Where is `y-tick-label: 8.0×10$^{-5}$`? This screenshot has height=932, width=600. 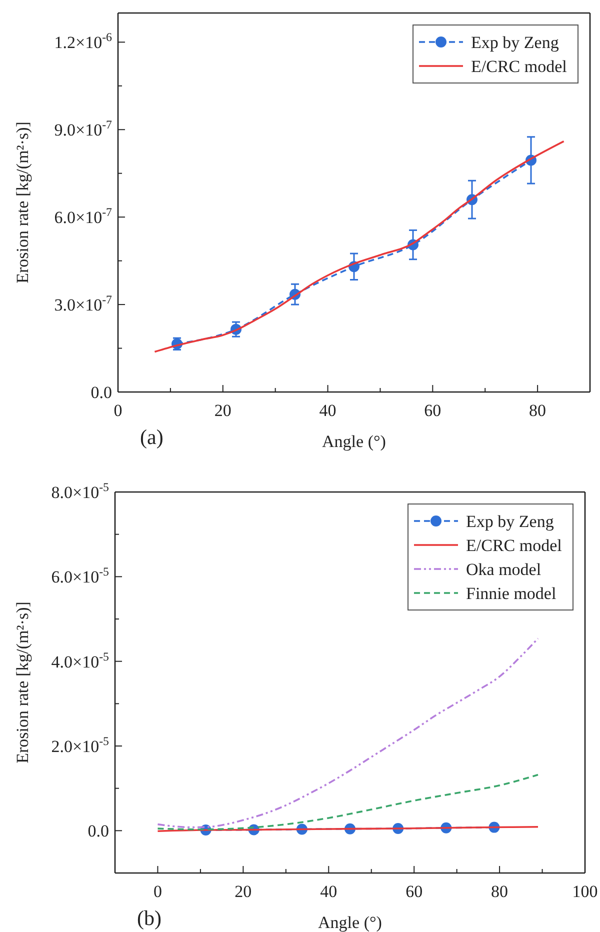 y-tick-label: 8.0×10$^{-5}$ is located at coordinates (80, 491).